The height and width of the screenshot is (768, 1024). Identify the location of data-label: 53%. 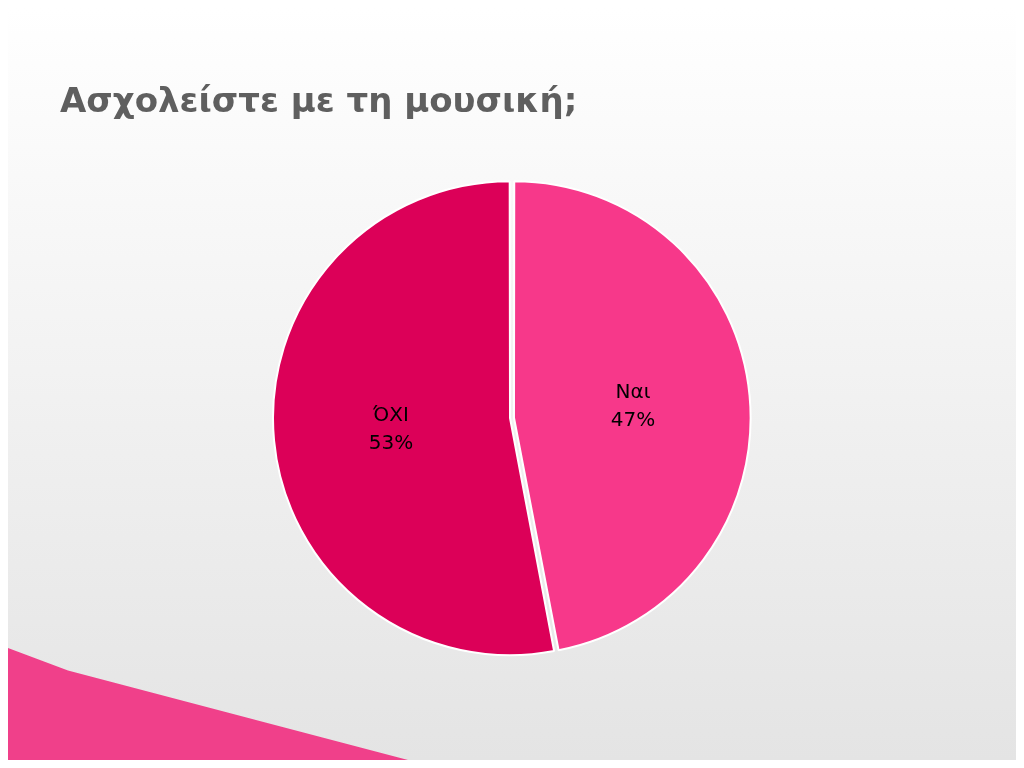
(391, 441).